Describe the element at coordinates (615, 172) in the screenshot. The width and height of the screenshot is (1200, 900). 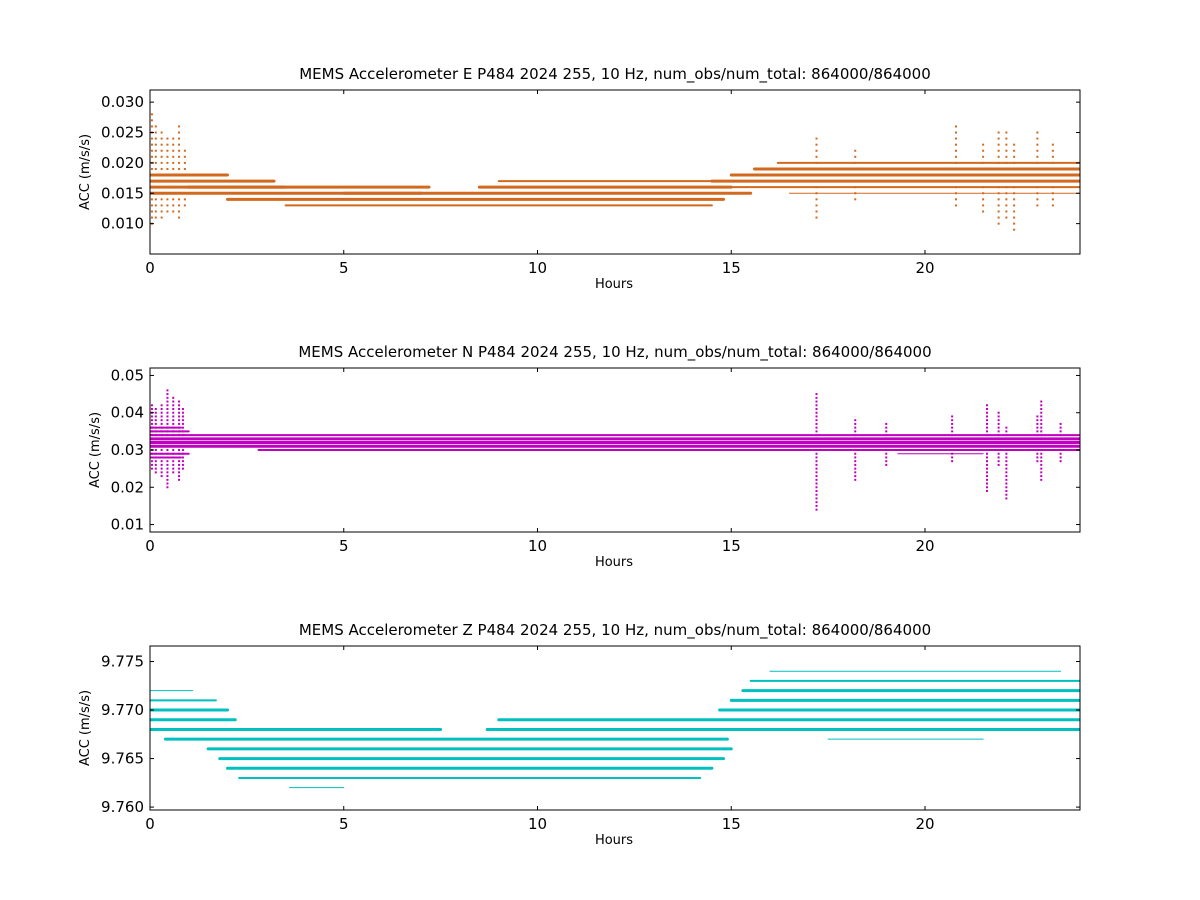
I see `data-marks-e` at that location.